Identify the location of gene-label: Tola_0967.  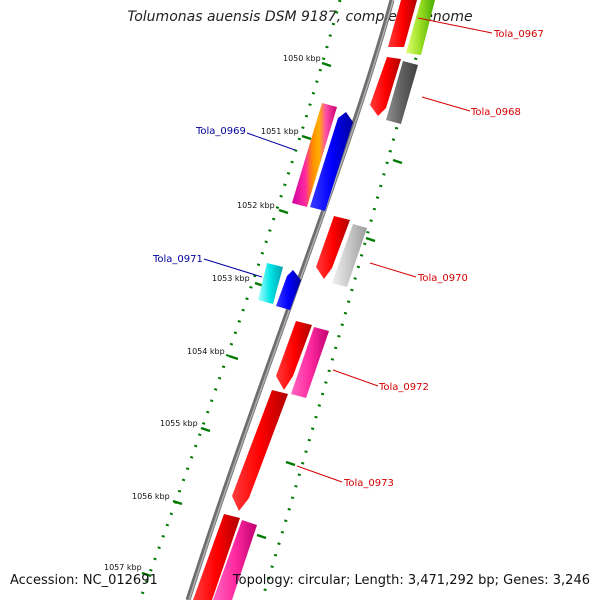
(518, 34).